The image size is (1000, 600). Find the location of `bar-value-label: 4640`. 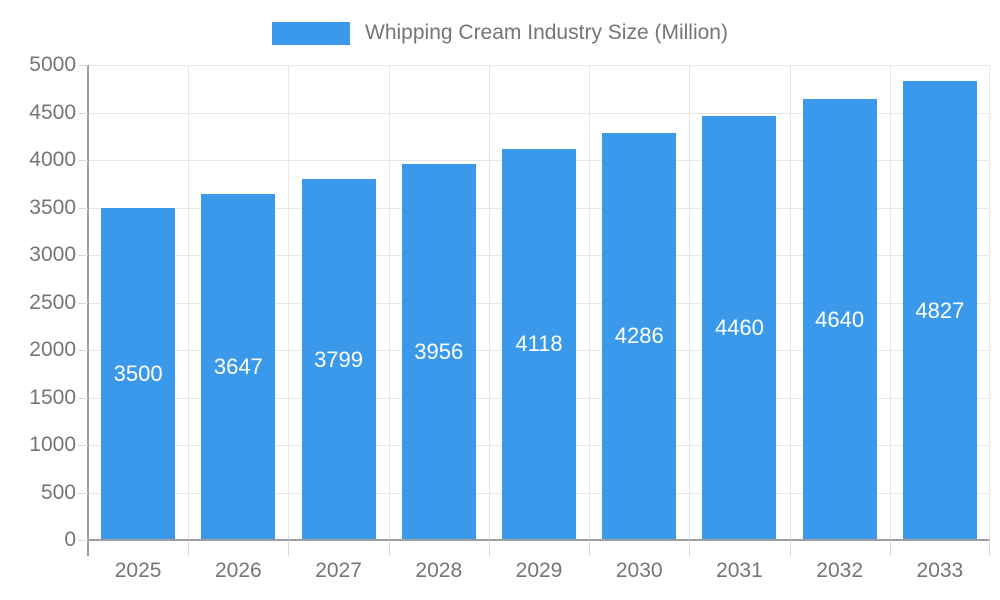

bar-value-label: 4640 is located at coordinates (840, 319).